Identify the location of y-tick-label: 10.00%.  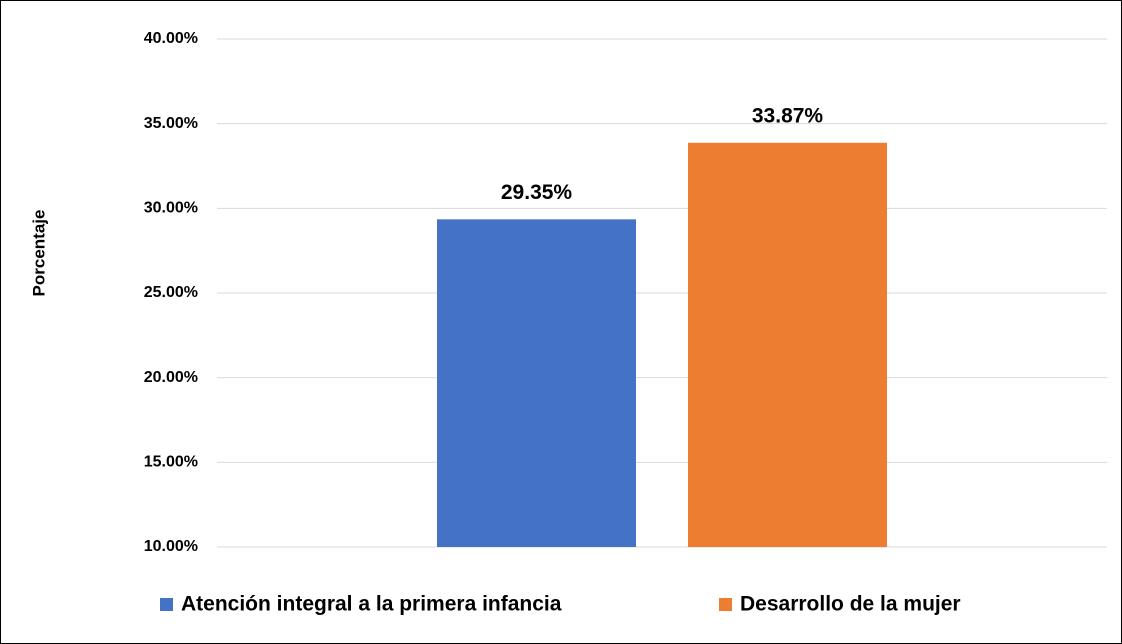
(171, 546).